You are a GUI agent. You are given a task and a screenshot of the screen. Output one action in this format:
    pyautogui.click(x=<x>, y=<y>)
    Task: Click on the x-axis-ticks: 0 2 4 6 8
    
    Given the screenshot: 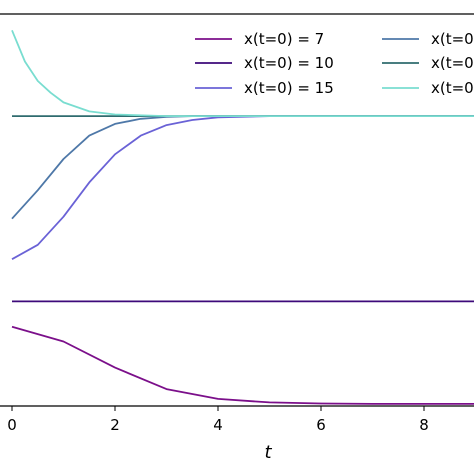 What is the action you would take?
    pyautogui.click(x=218, y=420)
    